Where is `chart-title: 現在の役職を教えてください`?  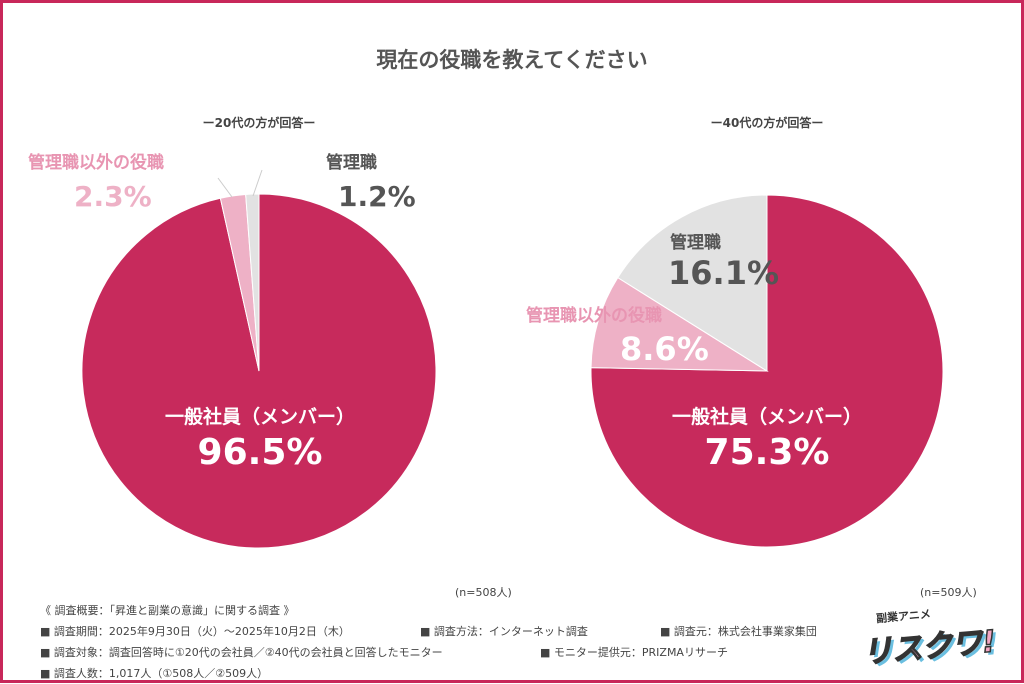
chart-title: 現在の役職を教えてください is located at coordinates (512, 60).